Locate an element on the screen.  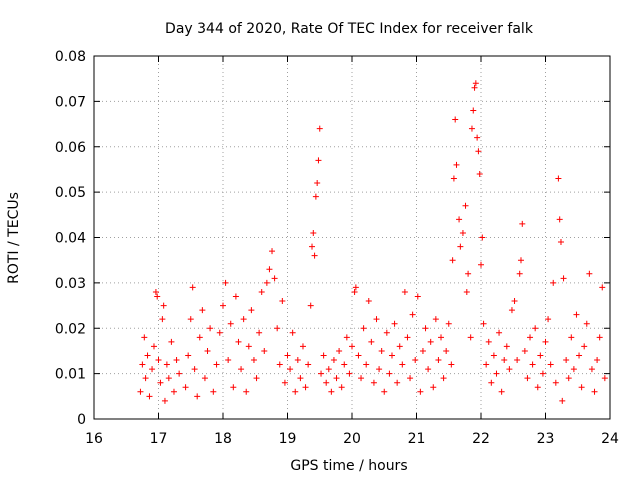
y-tick-label: 0.01 is located at coordinates (70, 375).